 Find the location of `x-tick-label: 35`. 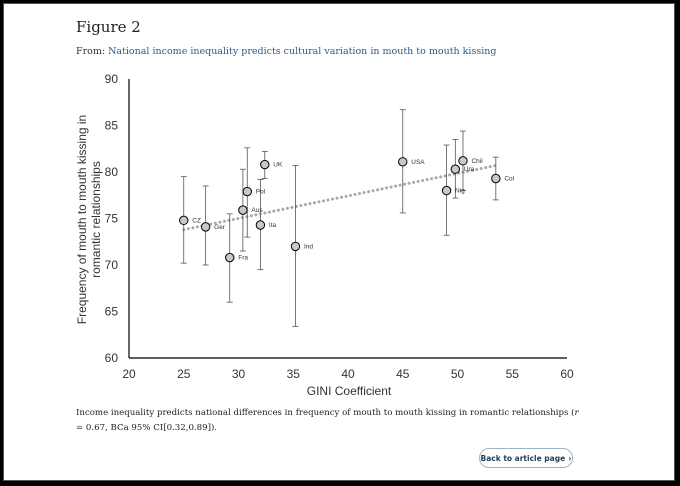

x-tick-label: 35 is located at coordinates (294, 374).